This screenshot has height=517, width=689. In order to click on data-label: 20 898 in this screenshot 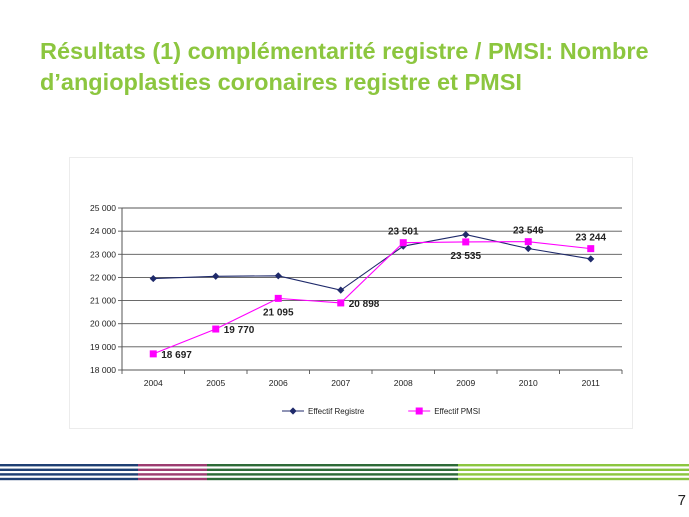, I will do `click(364, 304)`.